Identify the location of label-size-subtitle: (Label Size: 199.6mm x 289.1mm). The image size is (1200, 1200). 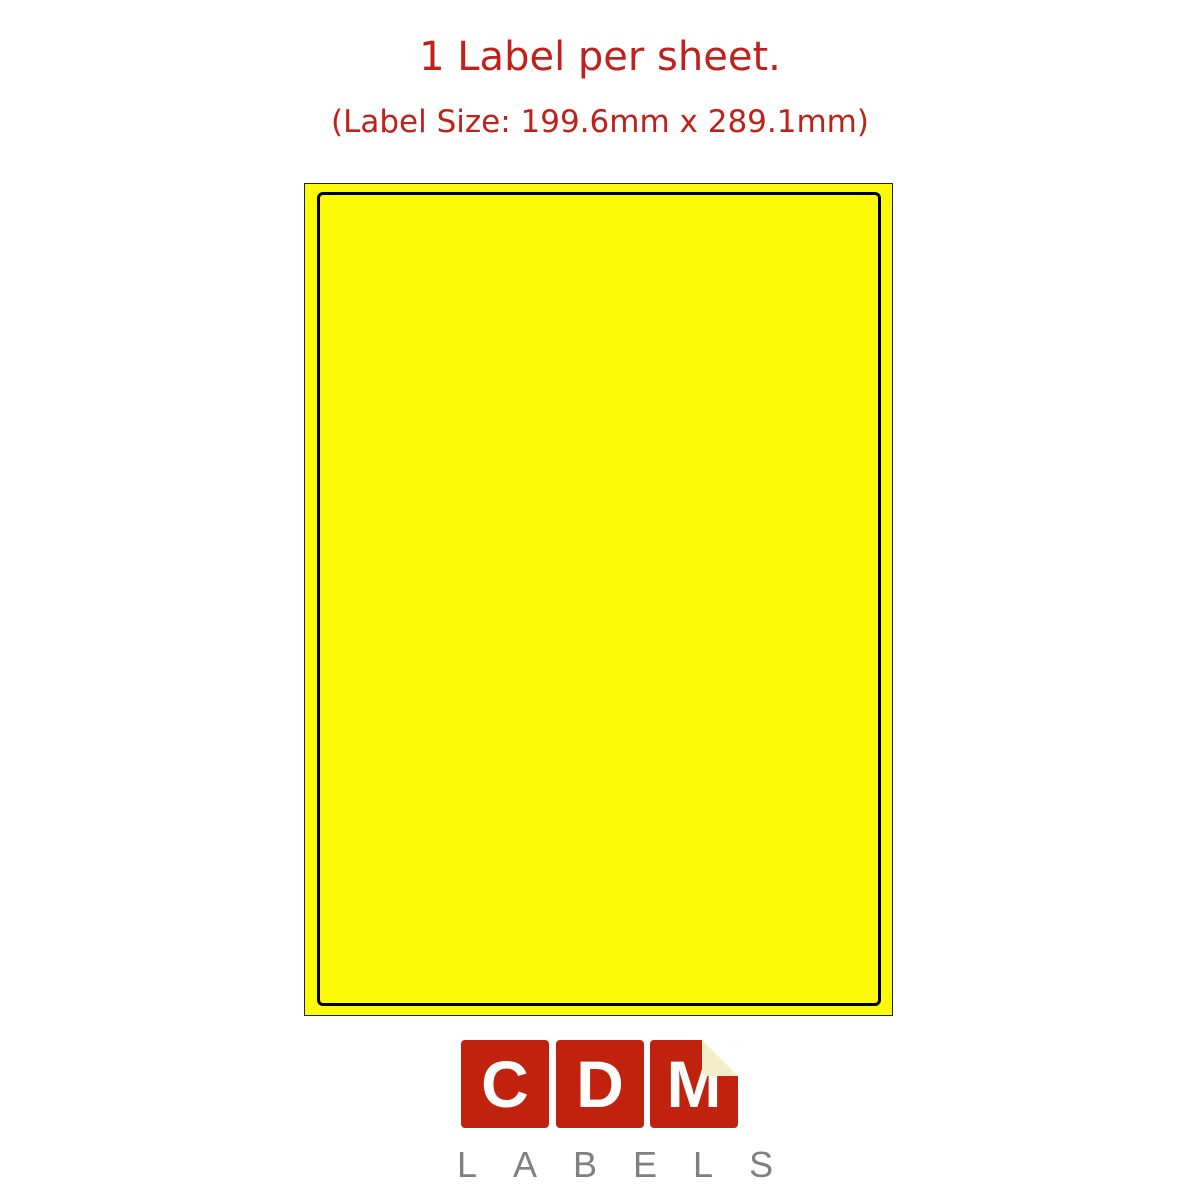
(600, 122).